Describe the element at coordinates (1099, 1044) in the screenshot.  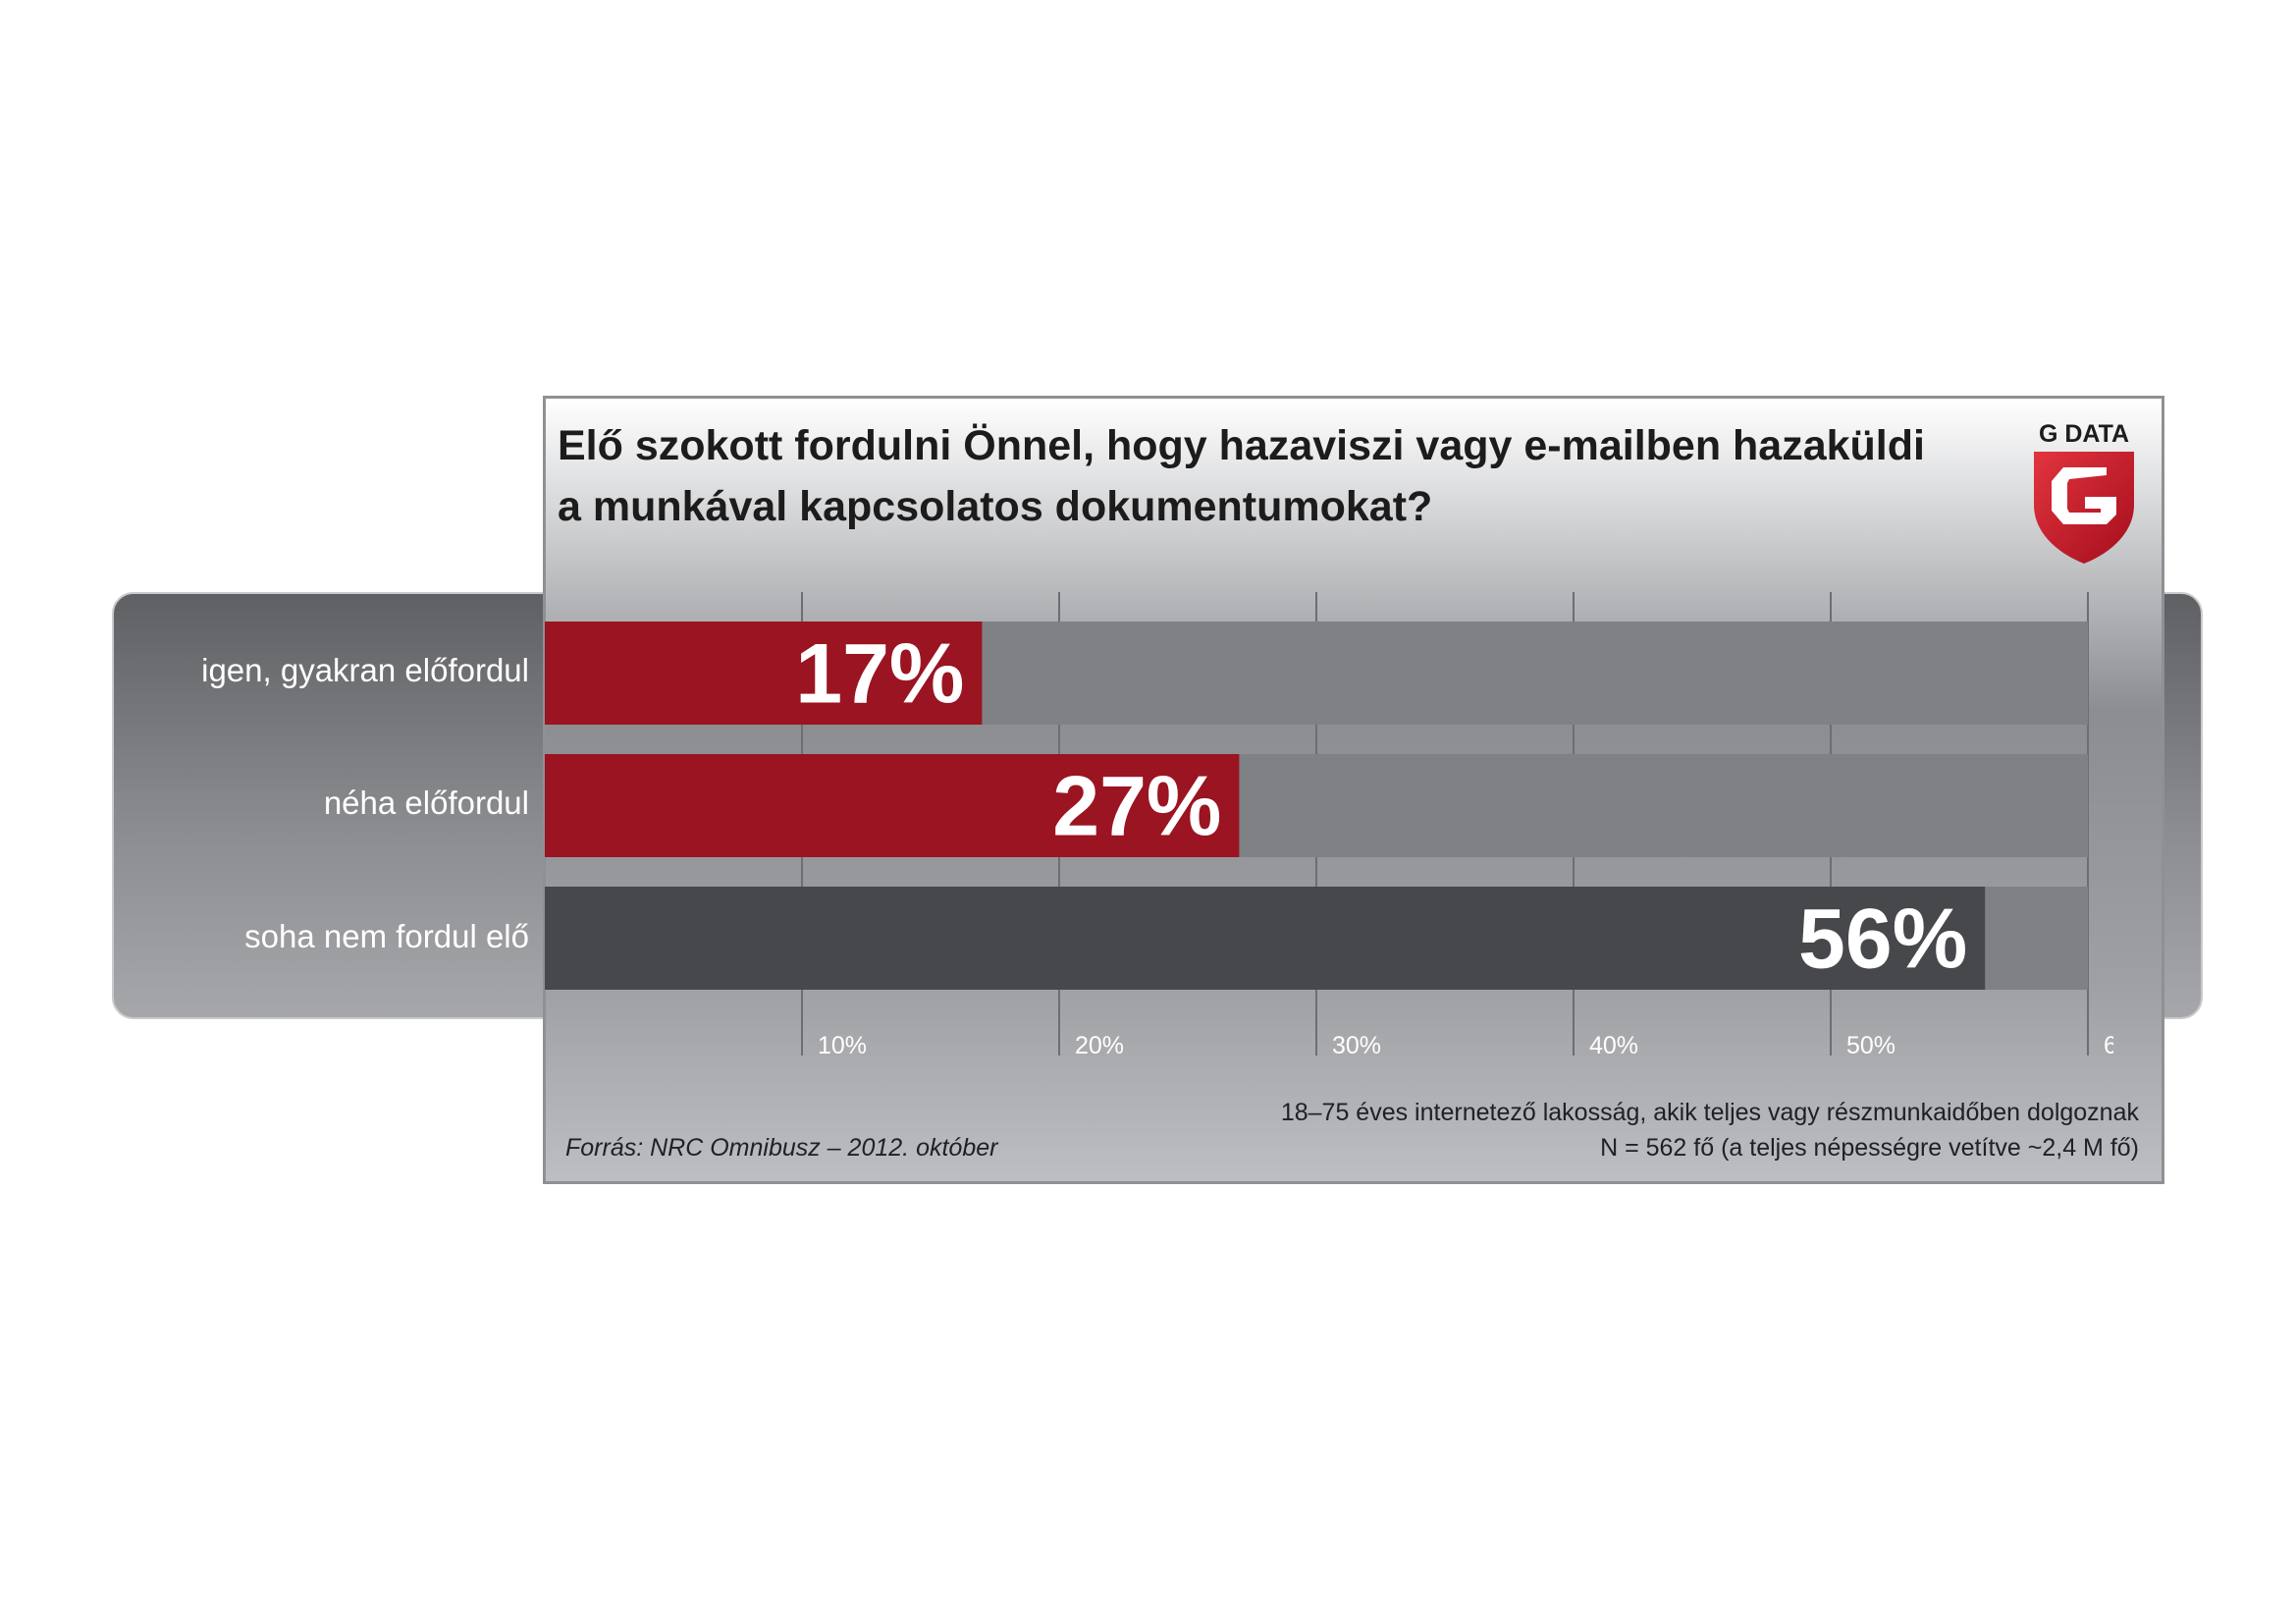
I see `x-tick-label: 20%` at that location.